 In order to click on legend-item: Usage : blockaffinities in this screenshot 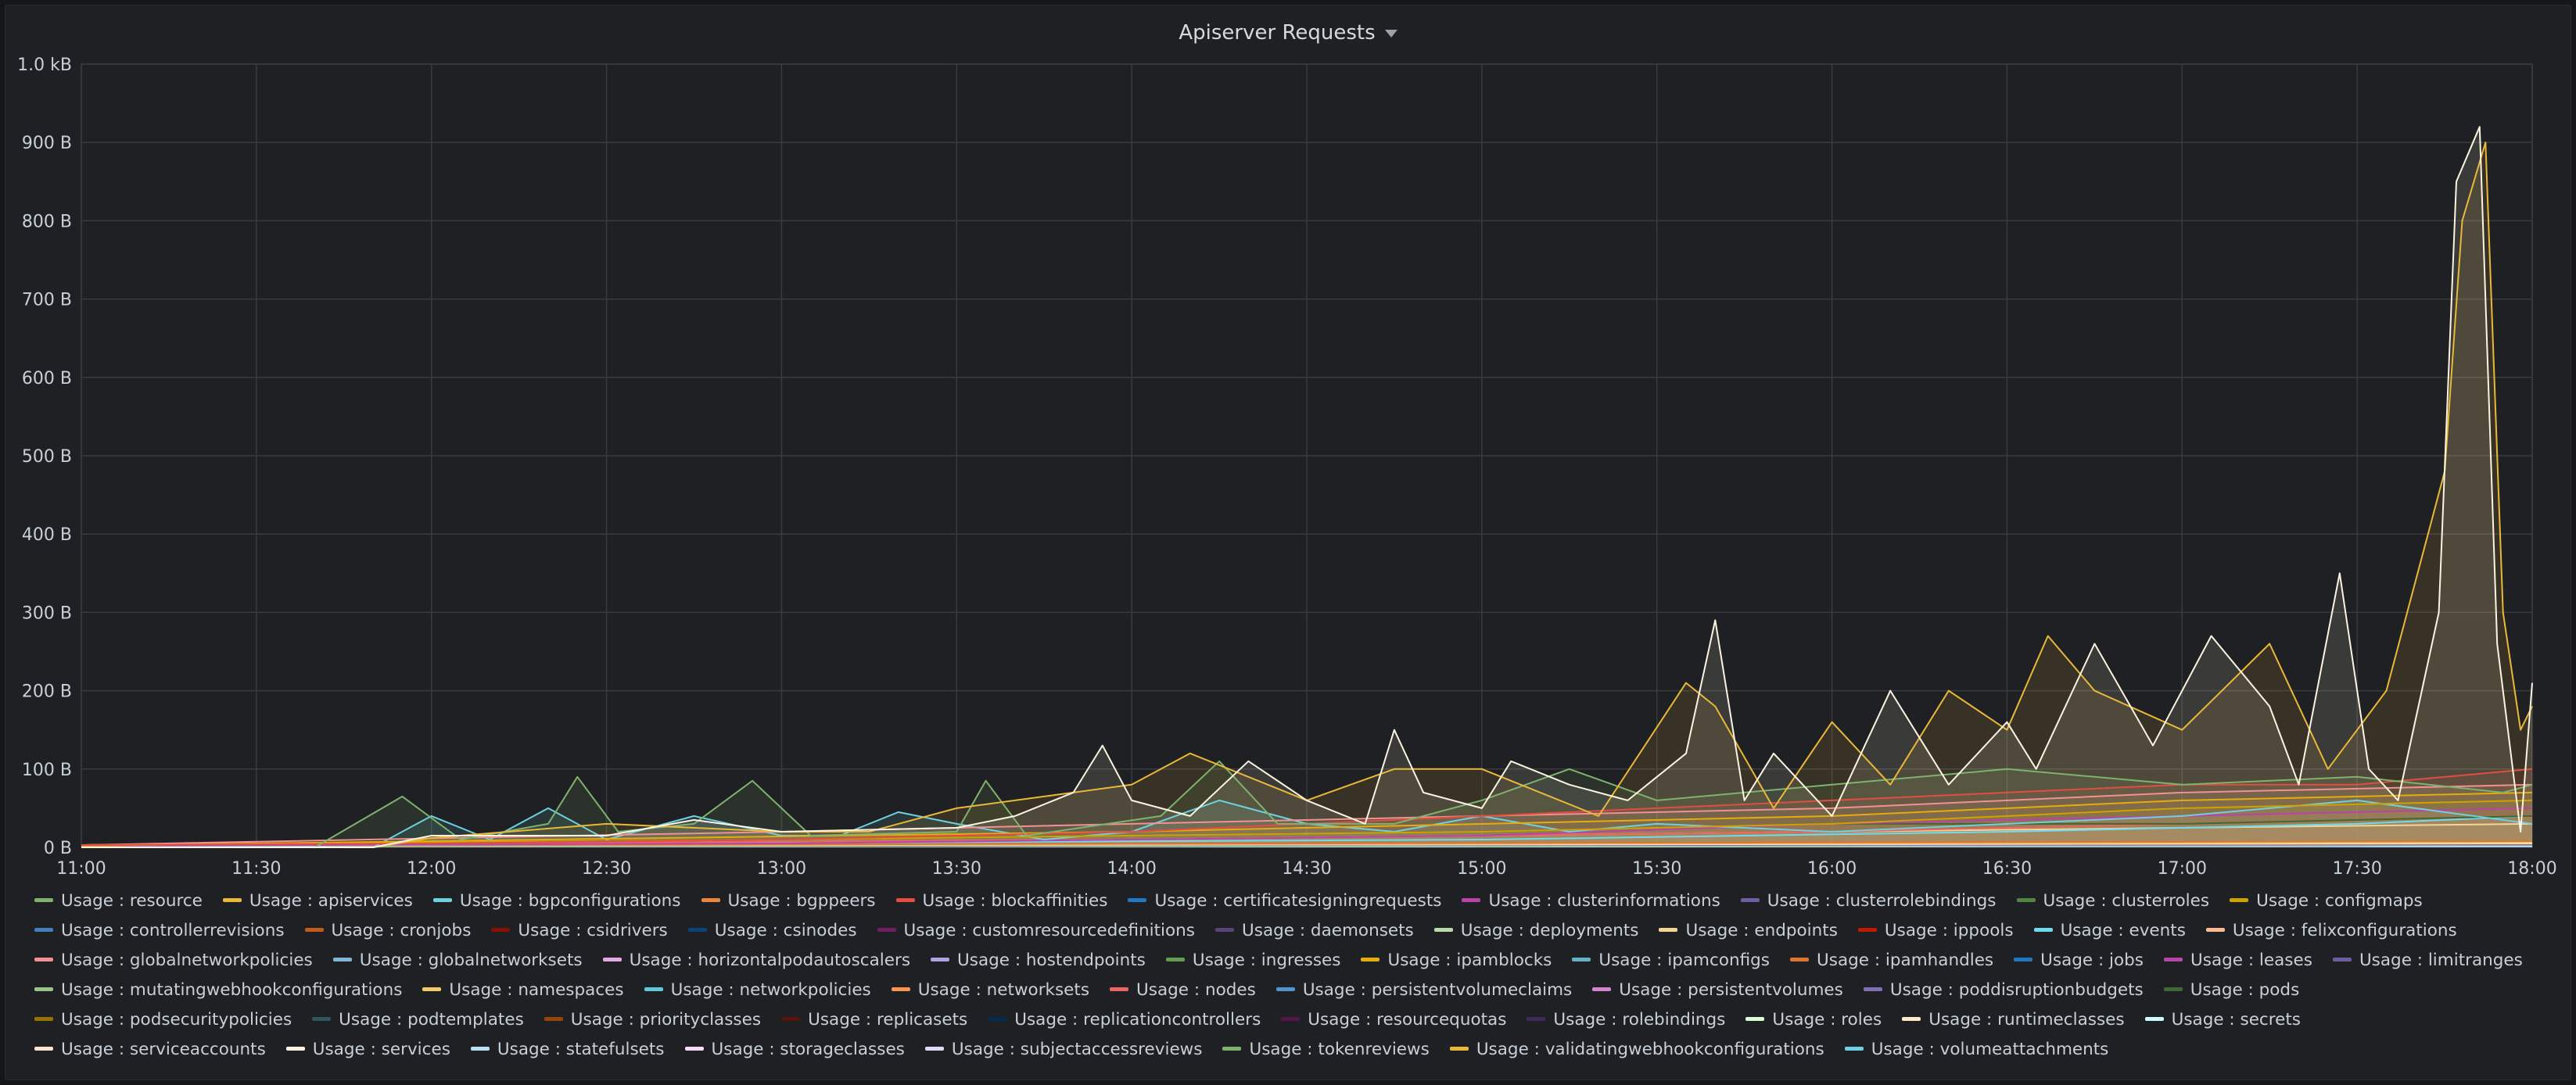, I will do `click(1001, 901)`.